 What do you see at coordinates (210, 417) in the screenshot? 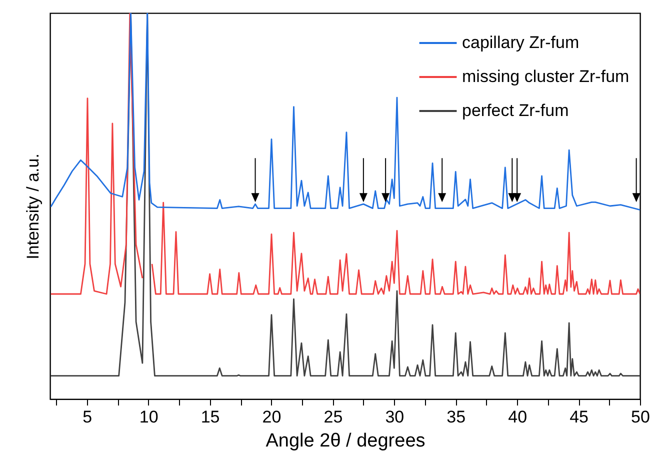
I see `x-tick-label: 15` at bounding box center [210, 417].